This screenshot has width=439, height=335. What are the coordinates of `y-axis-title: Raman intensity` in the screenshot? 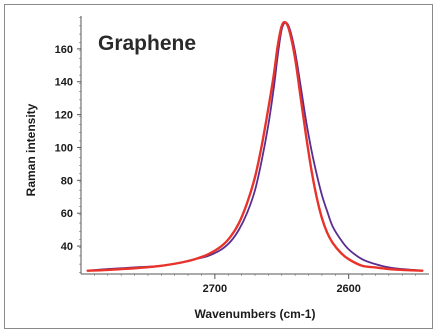 It's located at (31, 149).